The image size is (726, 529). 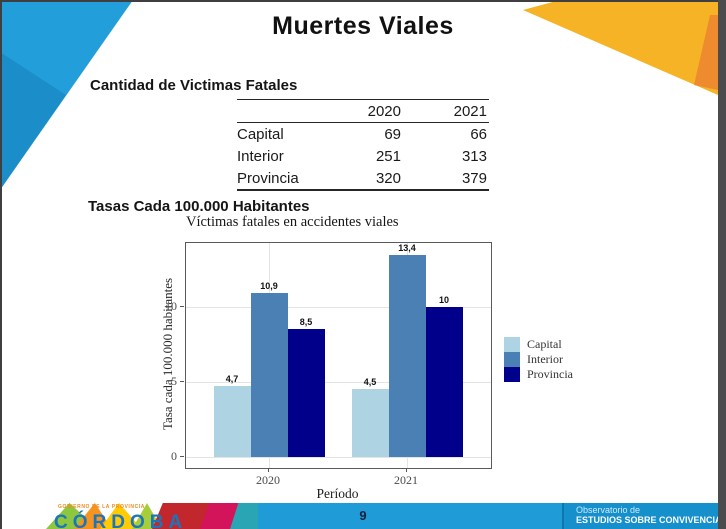 What do you see at coordinates (174, 380) in the screenshot?
I see `y-tick-label: 5` at bounding box center [174, 380].